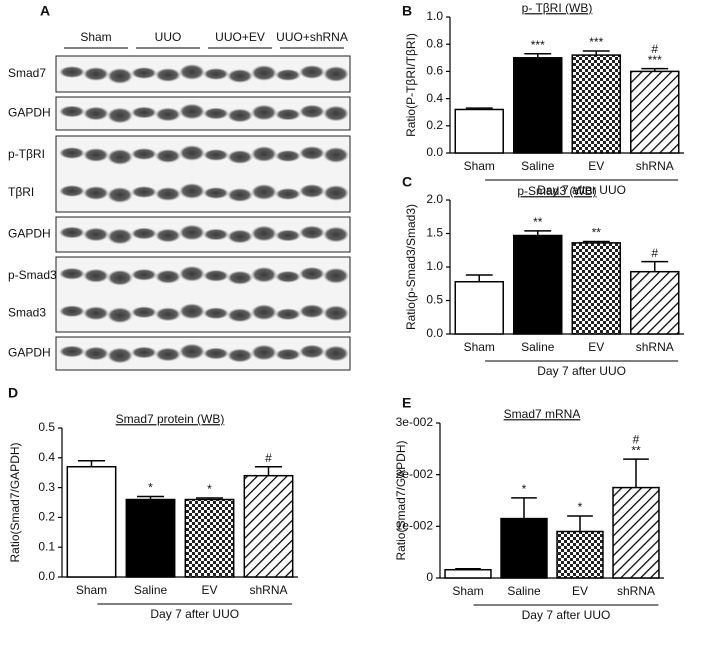 Image resolution: width=718 pixels, height=653 pixels. What do you see at coordinates (46, 546) in the screenshot?
I see `y-tick-label: 0.1` at bounding box center [46, 546].